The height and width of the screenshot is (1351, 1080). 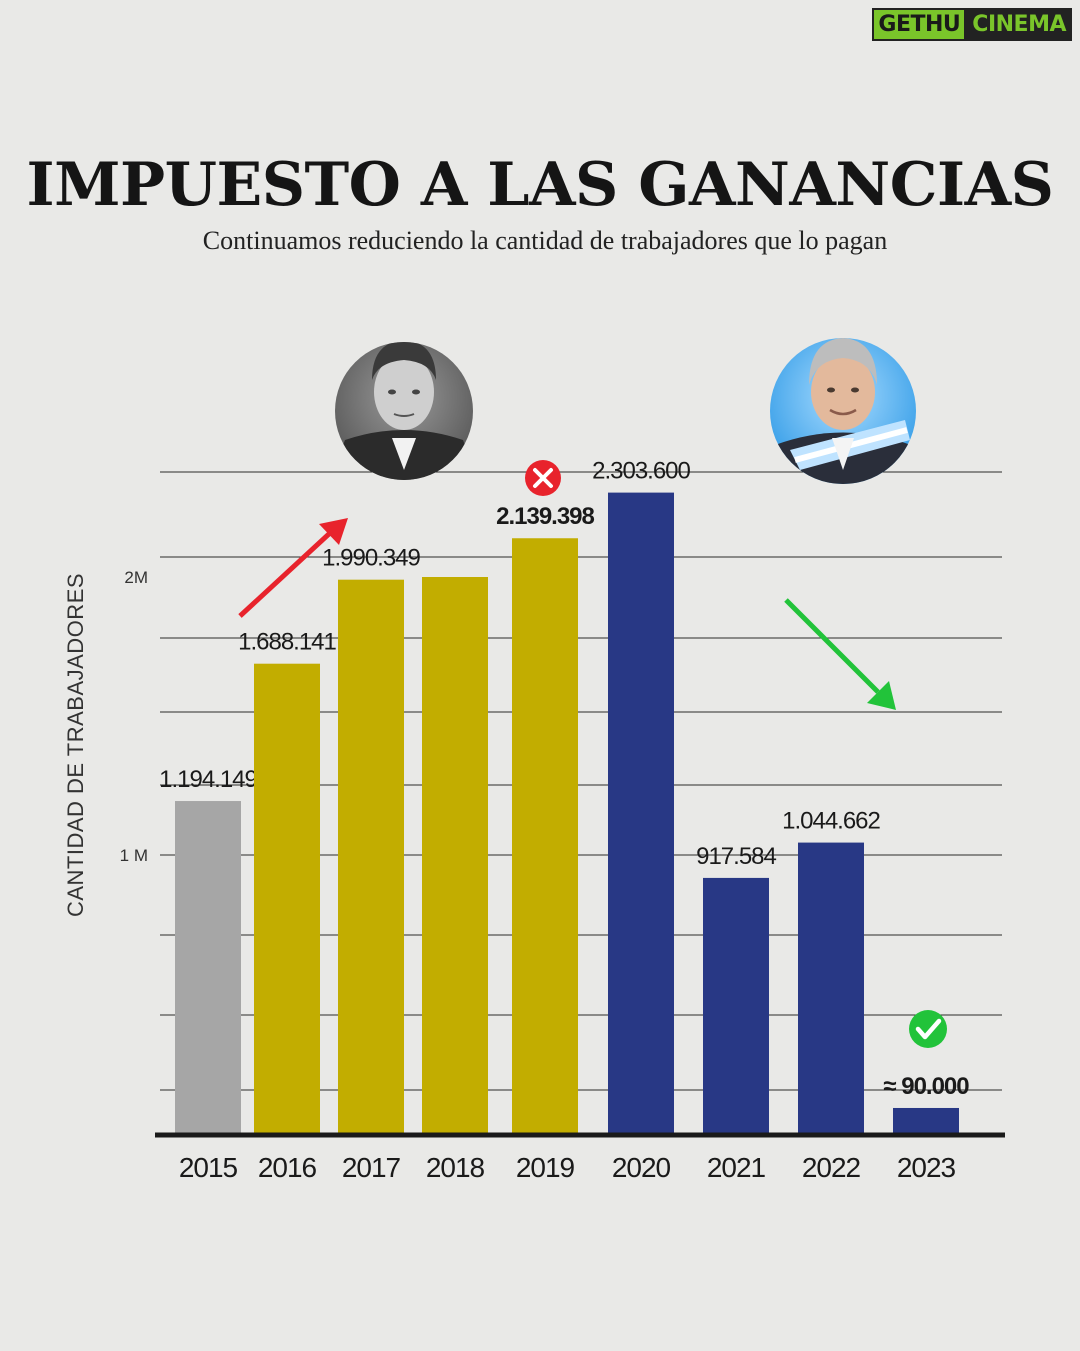 I want to click on data-label-2015: 1.194.149, so click(x=208, y=779).